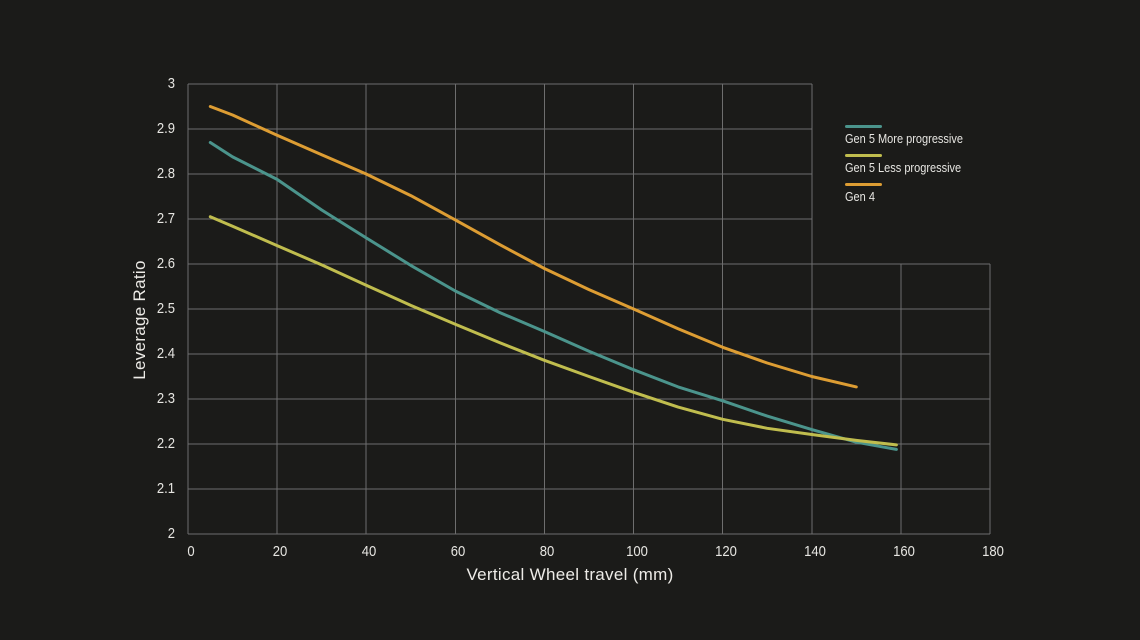 This screenshot has width=1140, height=640. Describe the element at coordinates (165, 218) in the screenshot. I see `y-tick-label: 2.7` at that location.